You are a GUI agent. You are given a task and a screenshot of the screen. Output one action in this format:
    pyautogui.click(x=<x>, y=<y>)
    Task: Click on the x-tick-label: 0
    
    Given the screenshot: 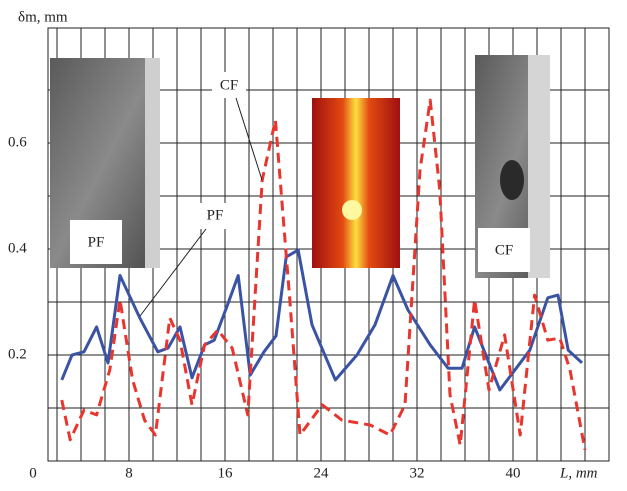 What is the action you would take?
    pyautogui.click(x=33, y=473)
    